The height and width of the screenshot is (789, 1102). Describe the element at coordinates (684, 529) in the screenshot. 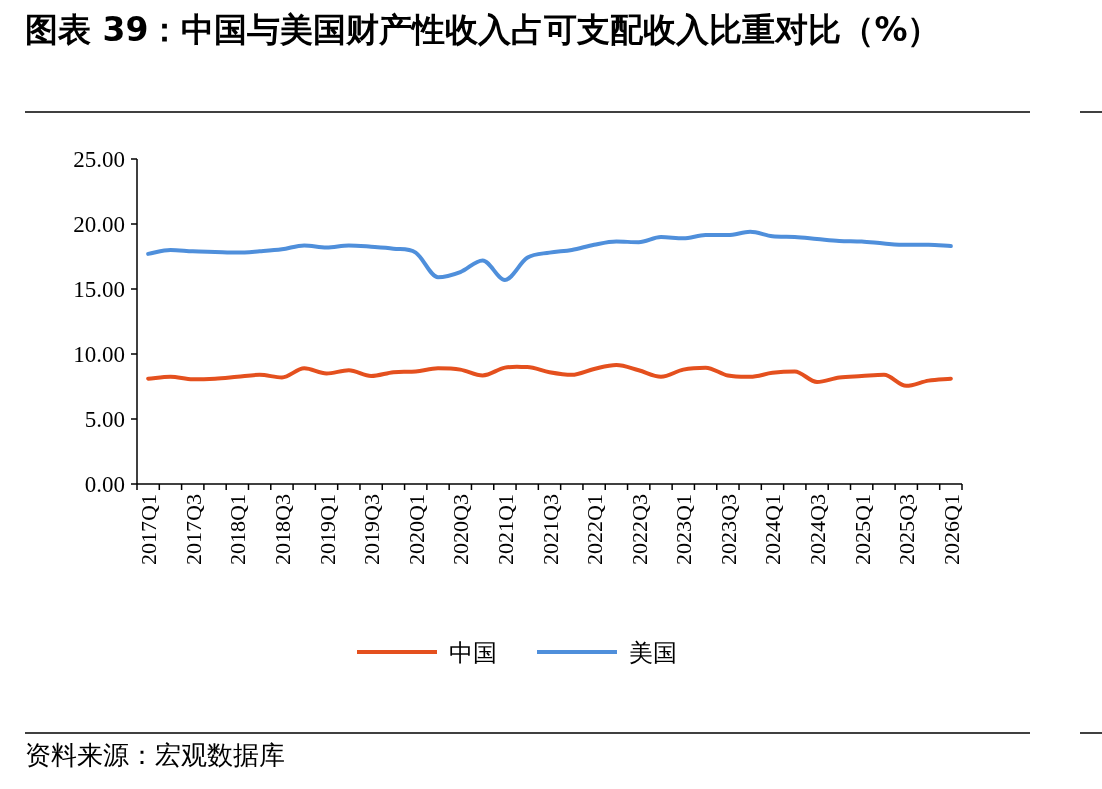

I see `x-tick-label: 2023Q1` at that location.